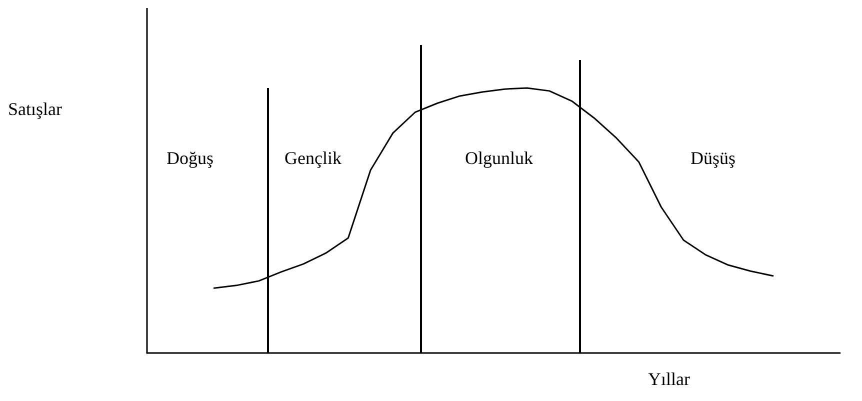  I want to click on annotation: Olgunluk, so click(499, 158).